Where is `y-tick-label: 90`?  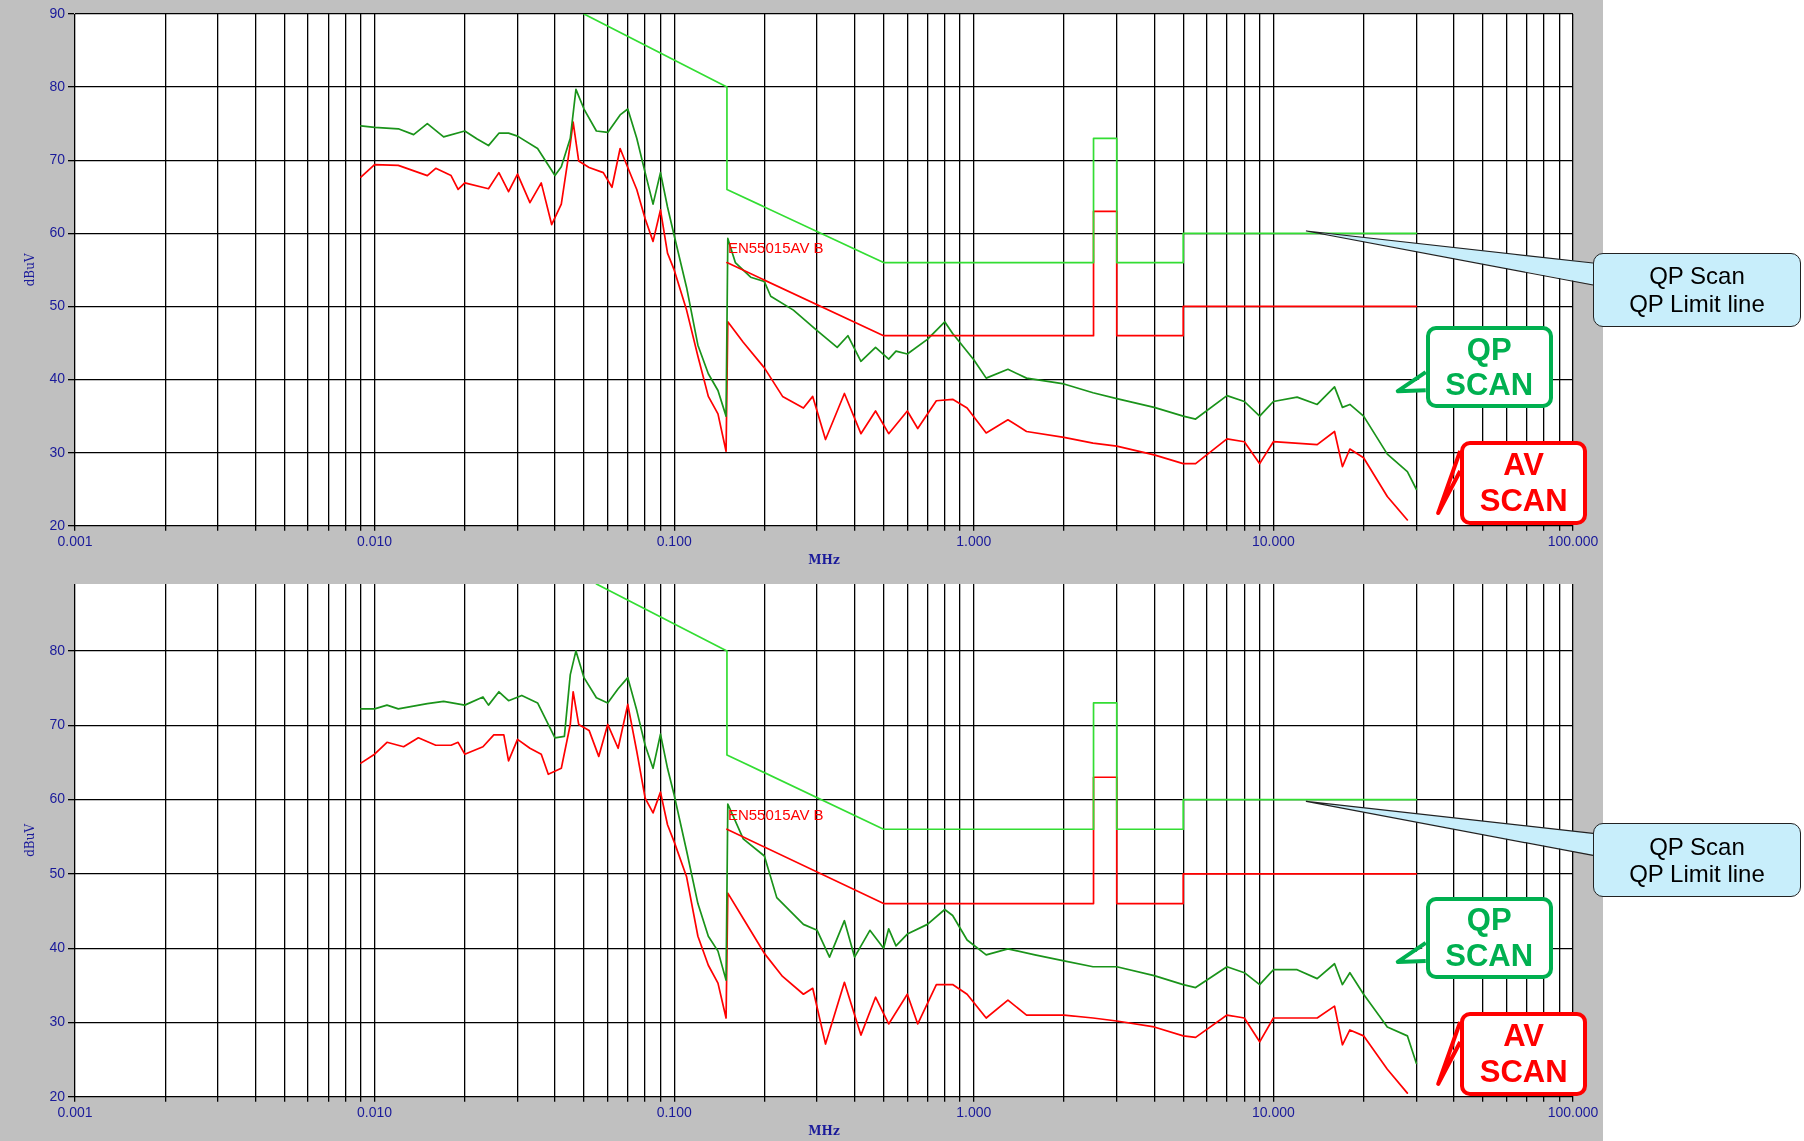 y-tick-label: 90 is located at coordinates (57, 12).